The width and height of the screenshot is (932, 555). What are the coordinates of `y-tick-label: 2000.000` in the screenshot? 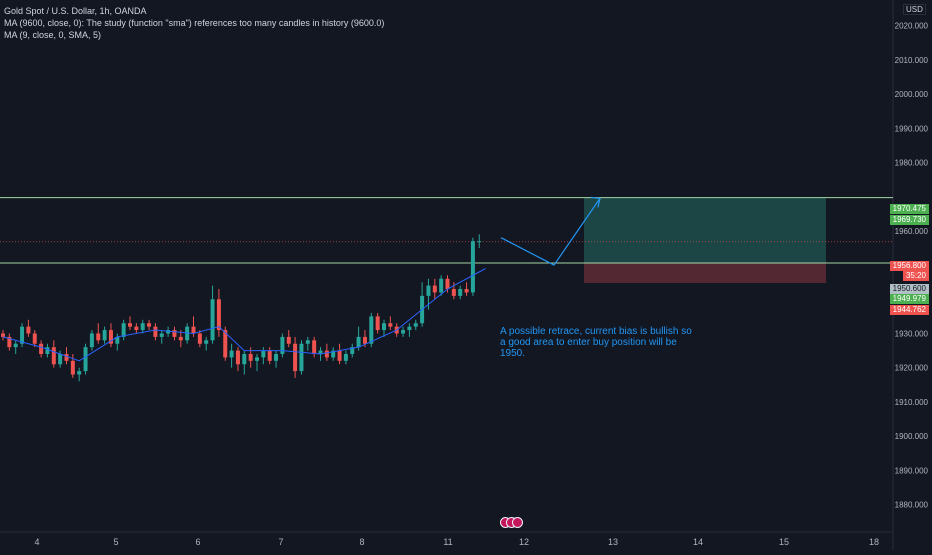 It's located at (912, 94).